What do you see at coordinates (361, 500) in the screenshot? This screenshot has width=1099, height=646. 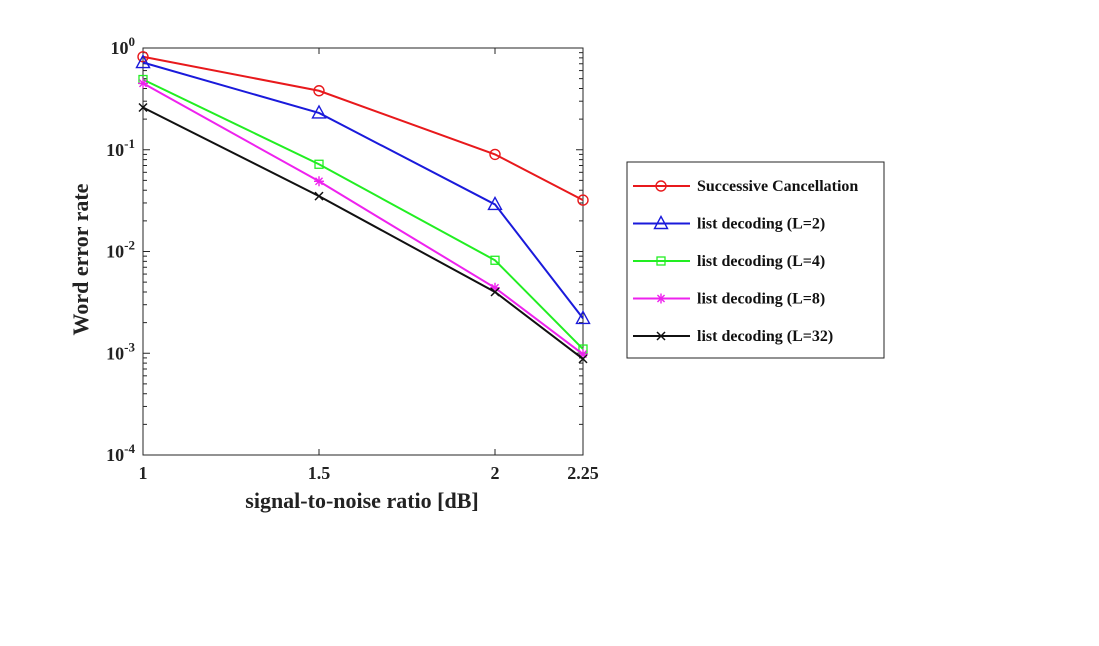 I see `x-axis-title: signal-to-noise ratio [dB]` at bounding box center [361, 500].